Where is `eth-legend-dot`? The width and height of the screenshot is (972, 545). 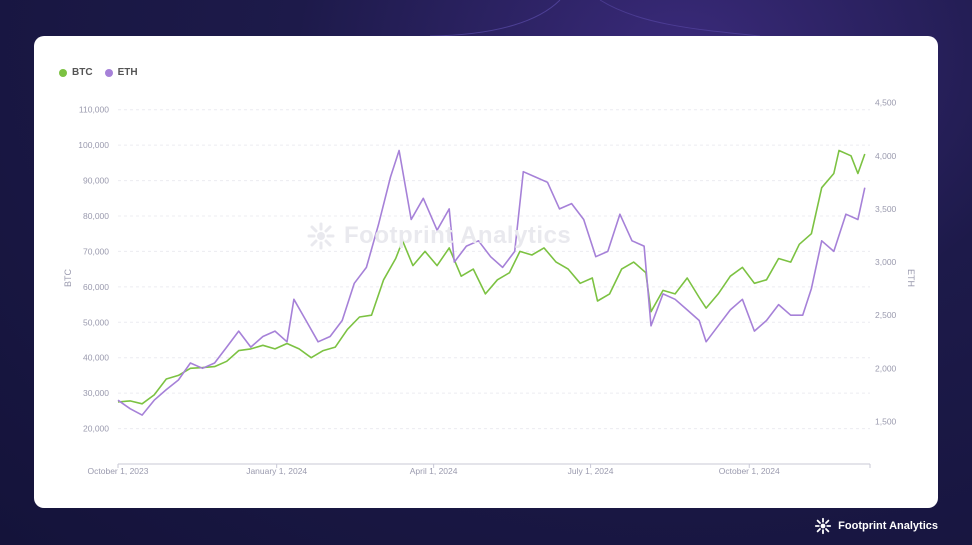
eth-legend-dot is located at coordinates (108, 72).